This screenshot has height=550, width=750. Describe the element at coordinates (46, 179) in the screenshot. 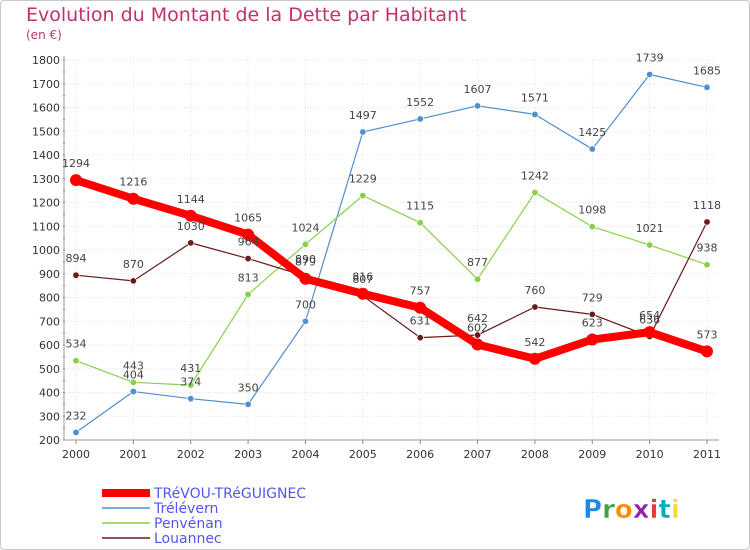

I see `y-tick-label: 1300` at that location.